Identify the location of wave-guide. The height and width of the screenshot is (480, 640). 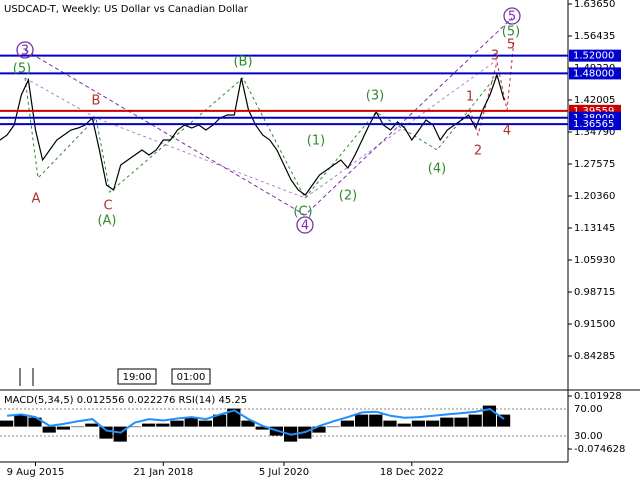
(492, 88).